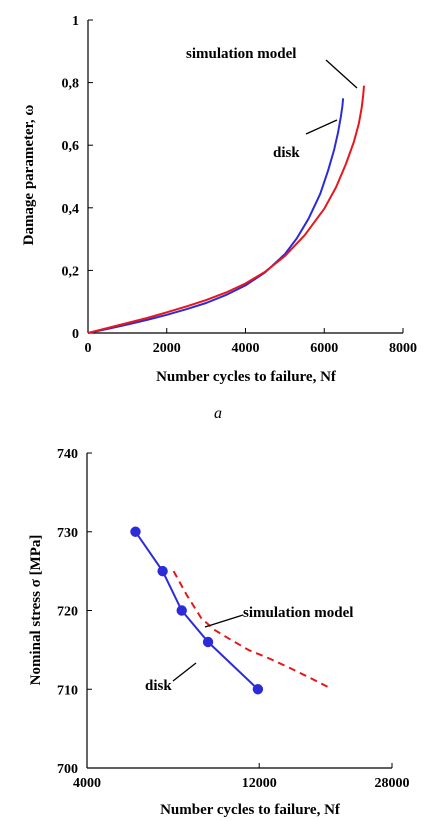 This screenshot has height=821, width=437. What do you see at coordinates (167, 348) in the screenshot?
I see `x-tick-label: 2000` at bounding box center [167, 348].